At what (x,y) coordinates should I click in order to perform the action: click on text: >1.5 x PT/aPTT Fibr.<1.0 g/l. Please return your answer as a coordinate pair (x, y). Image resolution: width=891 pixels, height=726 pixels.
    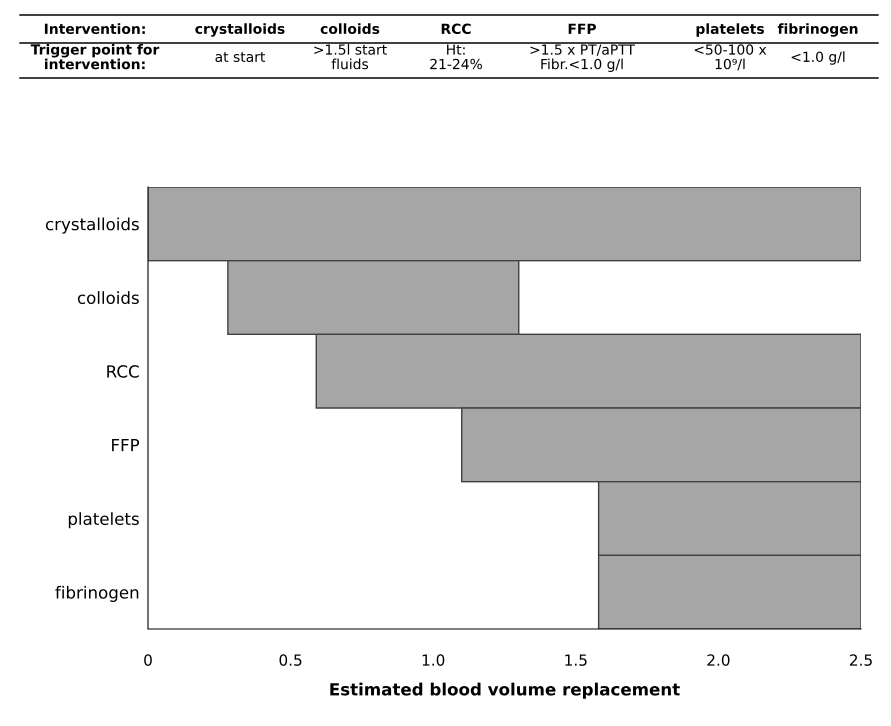
    Looking at the image, I should click on (583, 58).